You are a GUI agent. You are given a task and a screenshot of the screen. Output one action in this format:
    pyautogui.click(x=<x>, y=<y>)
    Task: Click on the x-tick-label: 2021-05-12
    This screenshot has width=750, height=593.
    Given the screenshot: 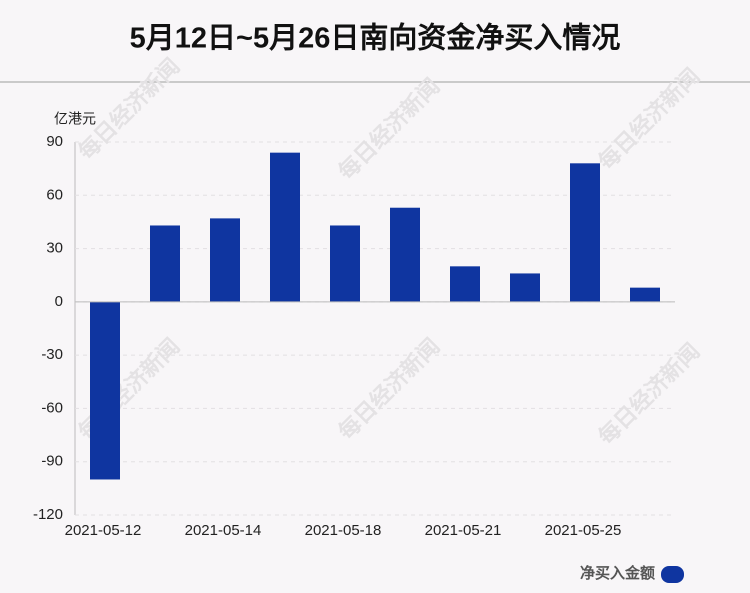 What is the action you would take?
    pyautogui.click(x=103, y=530)
    